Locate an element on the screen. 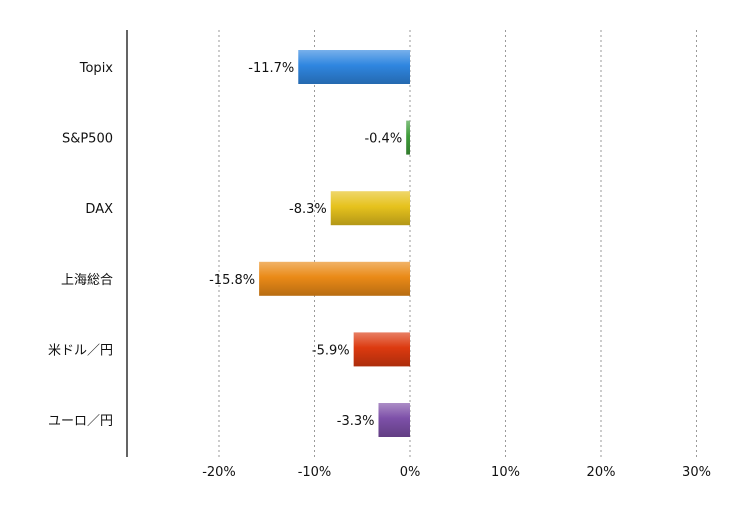  category-label: S&P500 is located at coordinates (87, 139).